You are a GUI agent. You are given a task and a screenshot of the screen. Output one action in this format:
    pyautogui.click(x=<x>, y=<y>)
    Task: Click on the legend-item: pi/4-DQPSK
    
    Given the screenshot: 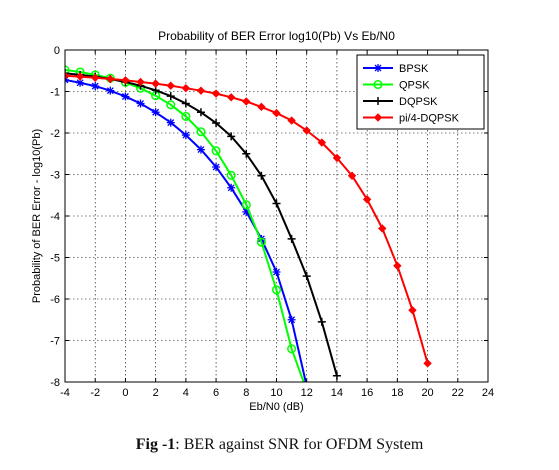 What is the action you would take?
    pyautogui.click(x=411, y=119)
    